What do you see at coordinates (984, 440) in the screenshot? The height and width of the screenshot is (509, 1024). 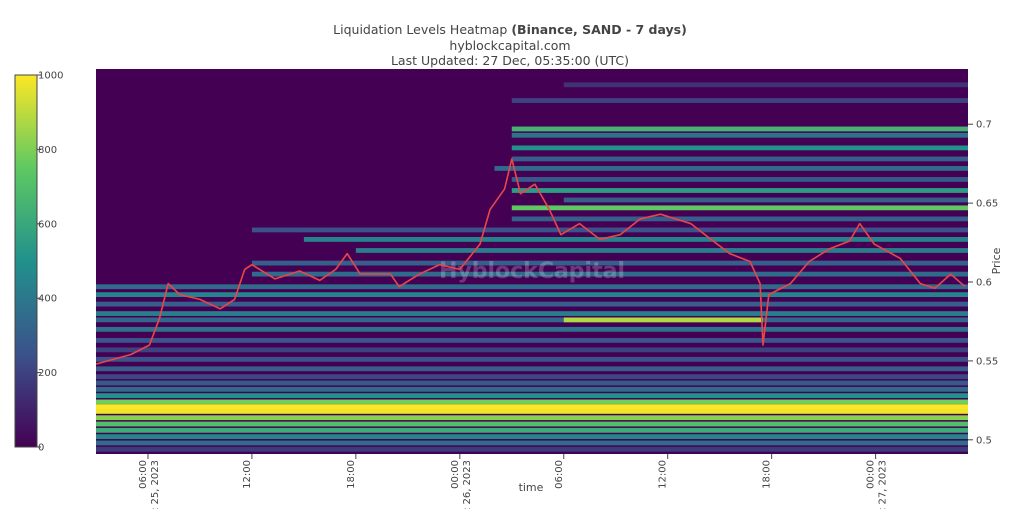 I see `y-tick-label: 0.5` at bounding box center [984, 440].